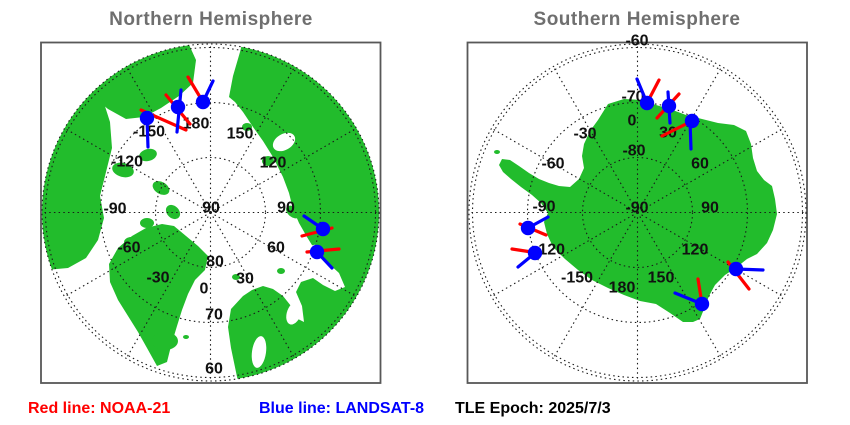 The image size is (850, 425). Describe the element at coordinates (214, 315) in the screenshot. I see `graticule-label: 70` at that location.